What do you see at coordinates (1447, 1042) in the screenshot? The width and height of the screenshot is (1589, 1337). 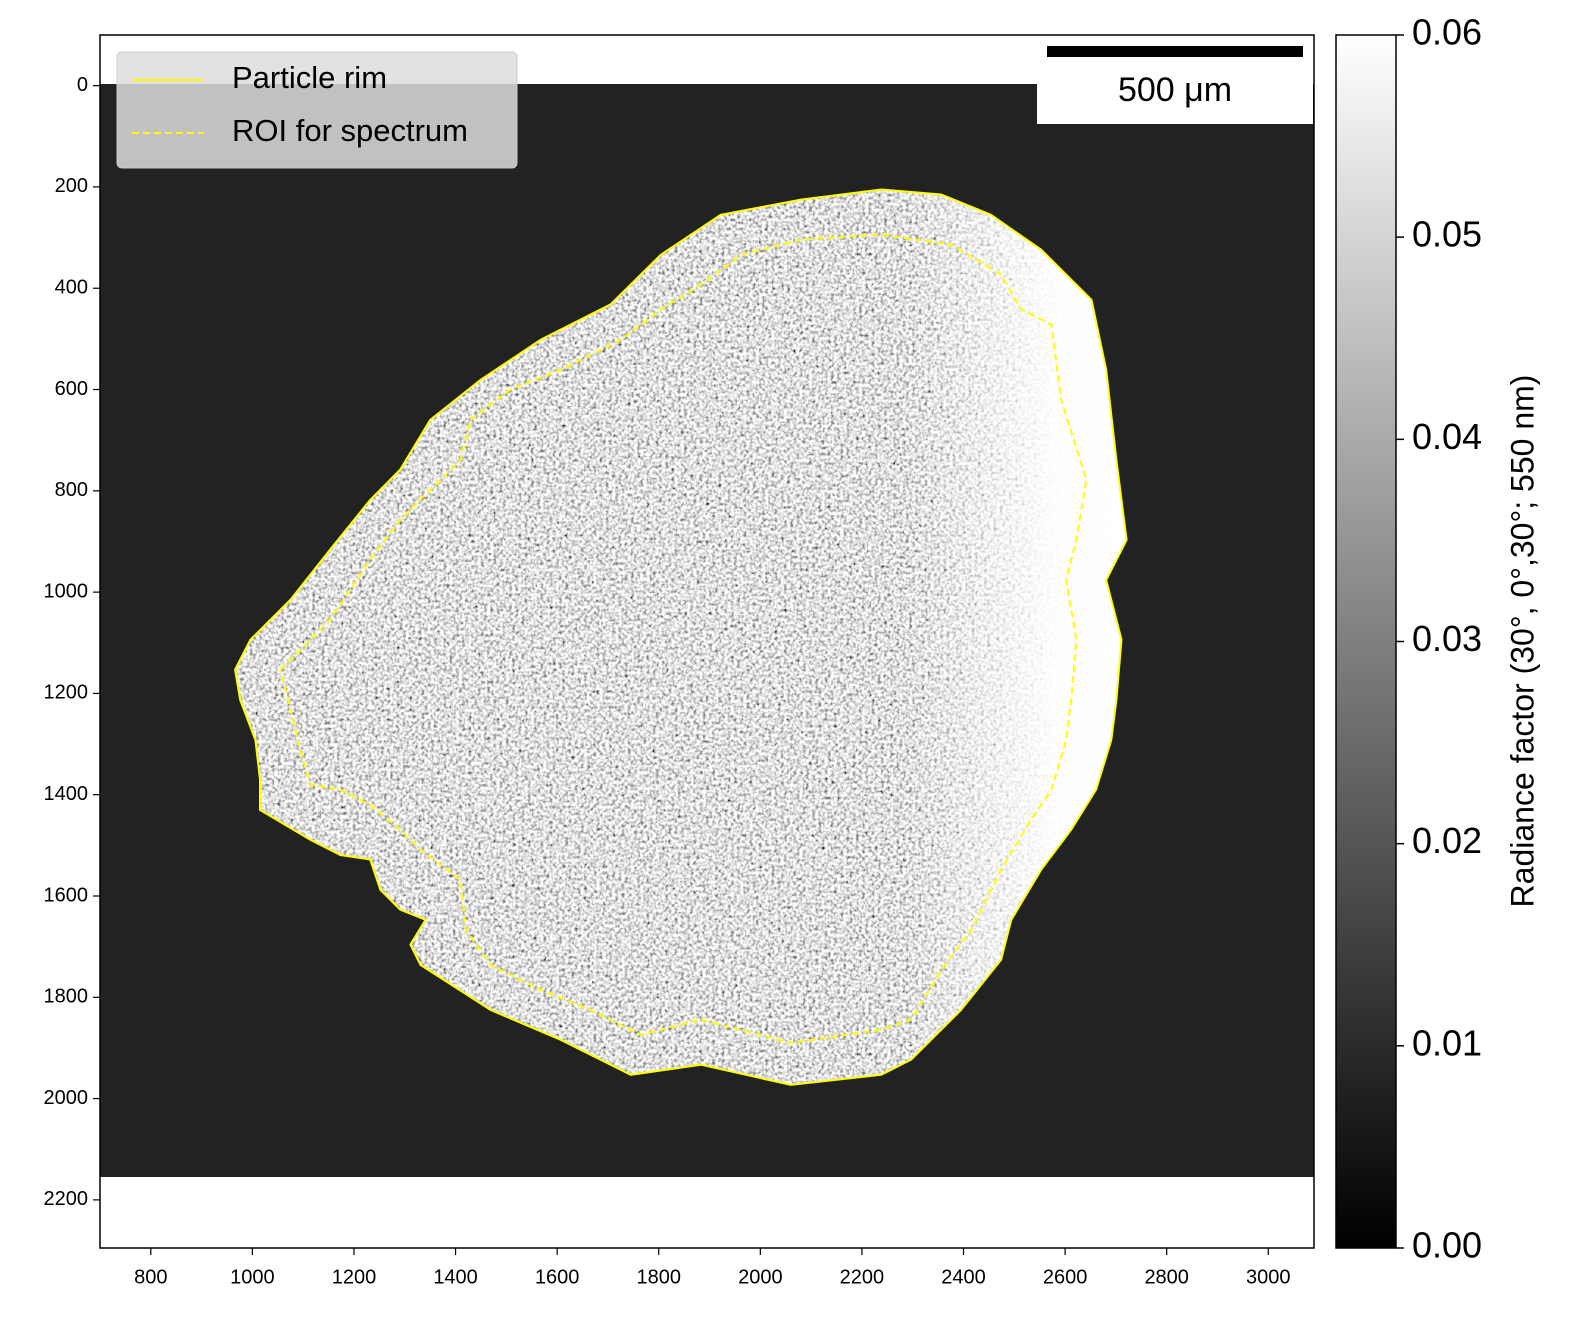 I see `colorbar-tick-label: 0.01` at bounding box center [1447, 1042].